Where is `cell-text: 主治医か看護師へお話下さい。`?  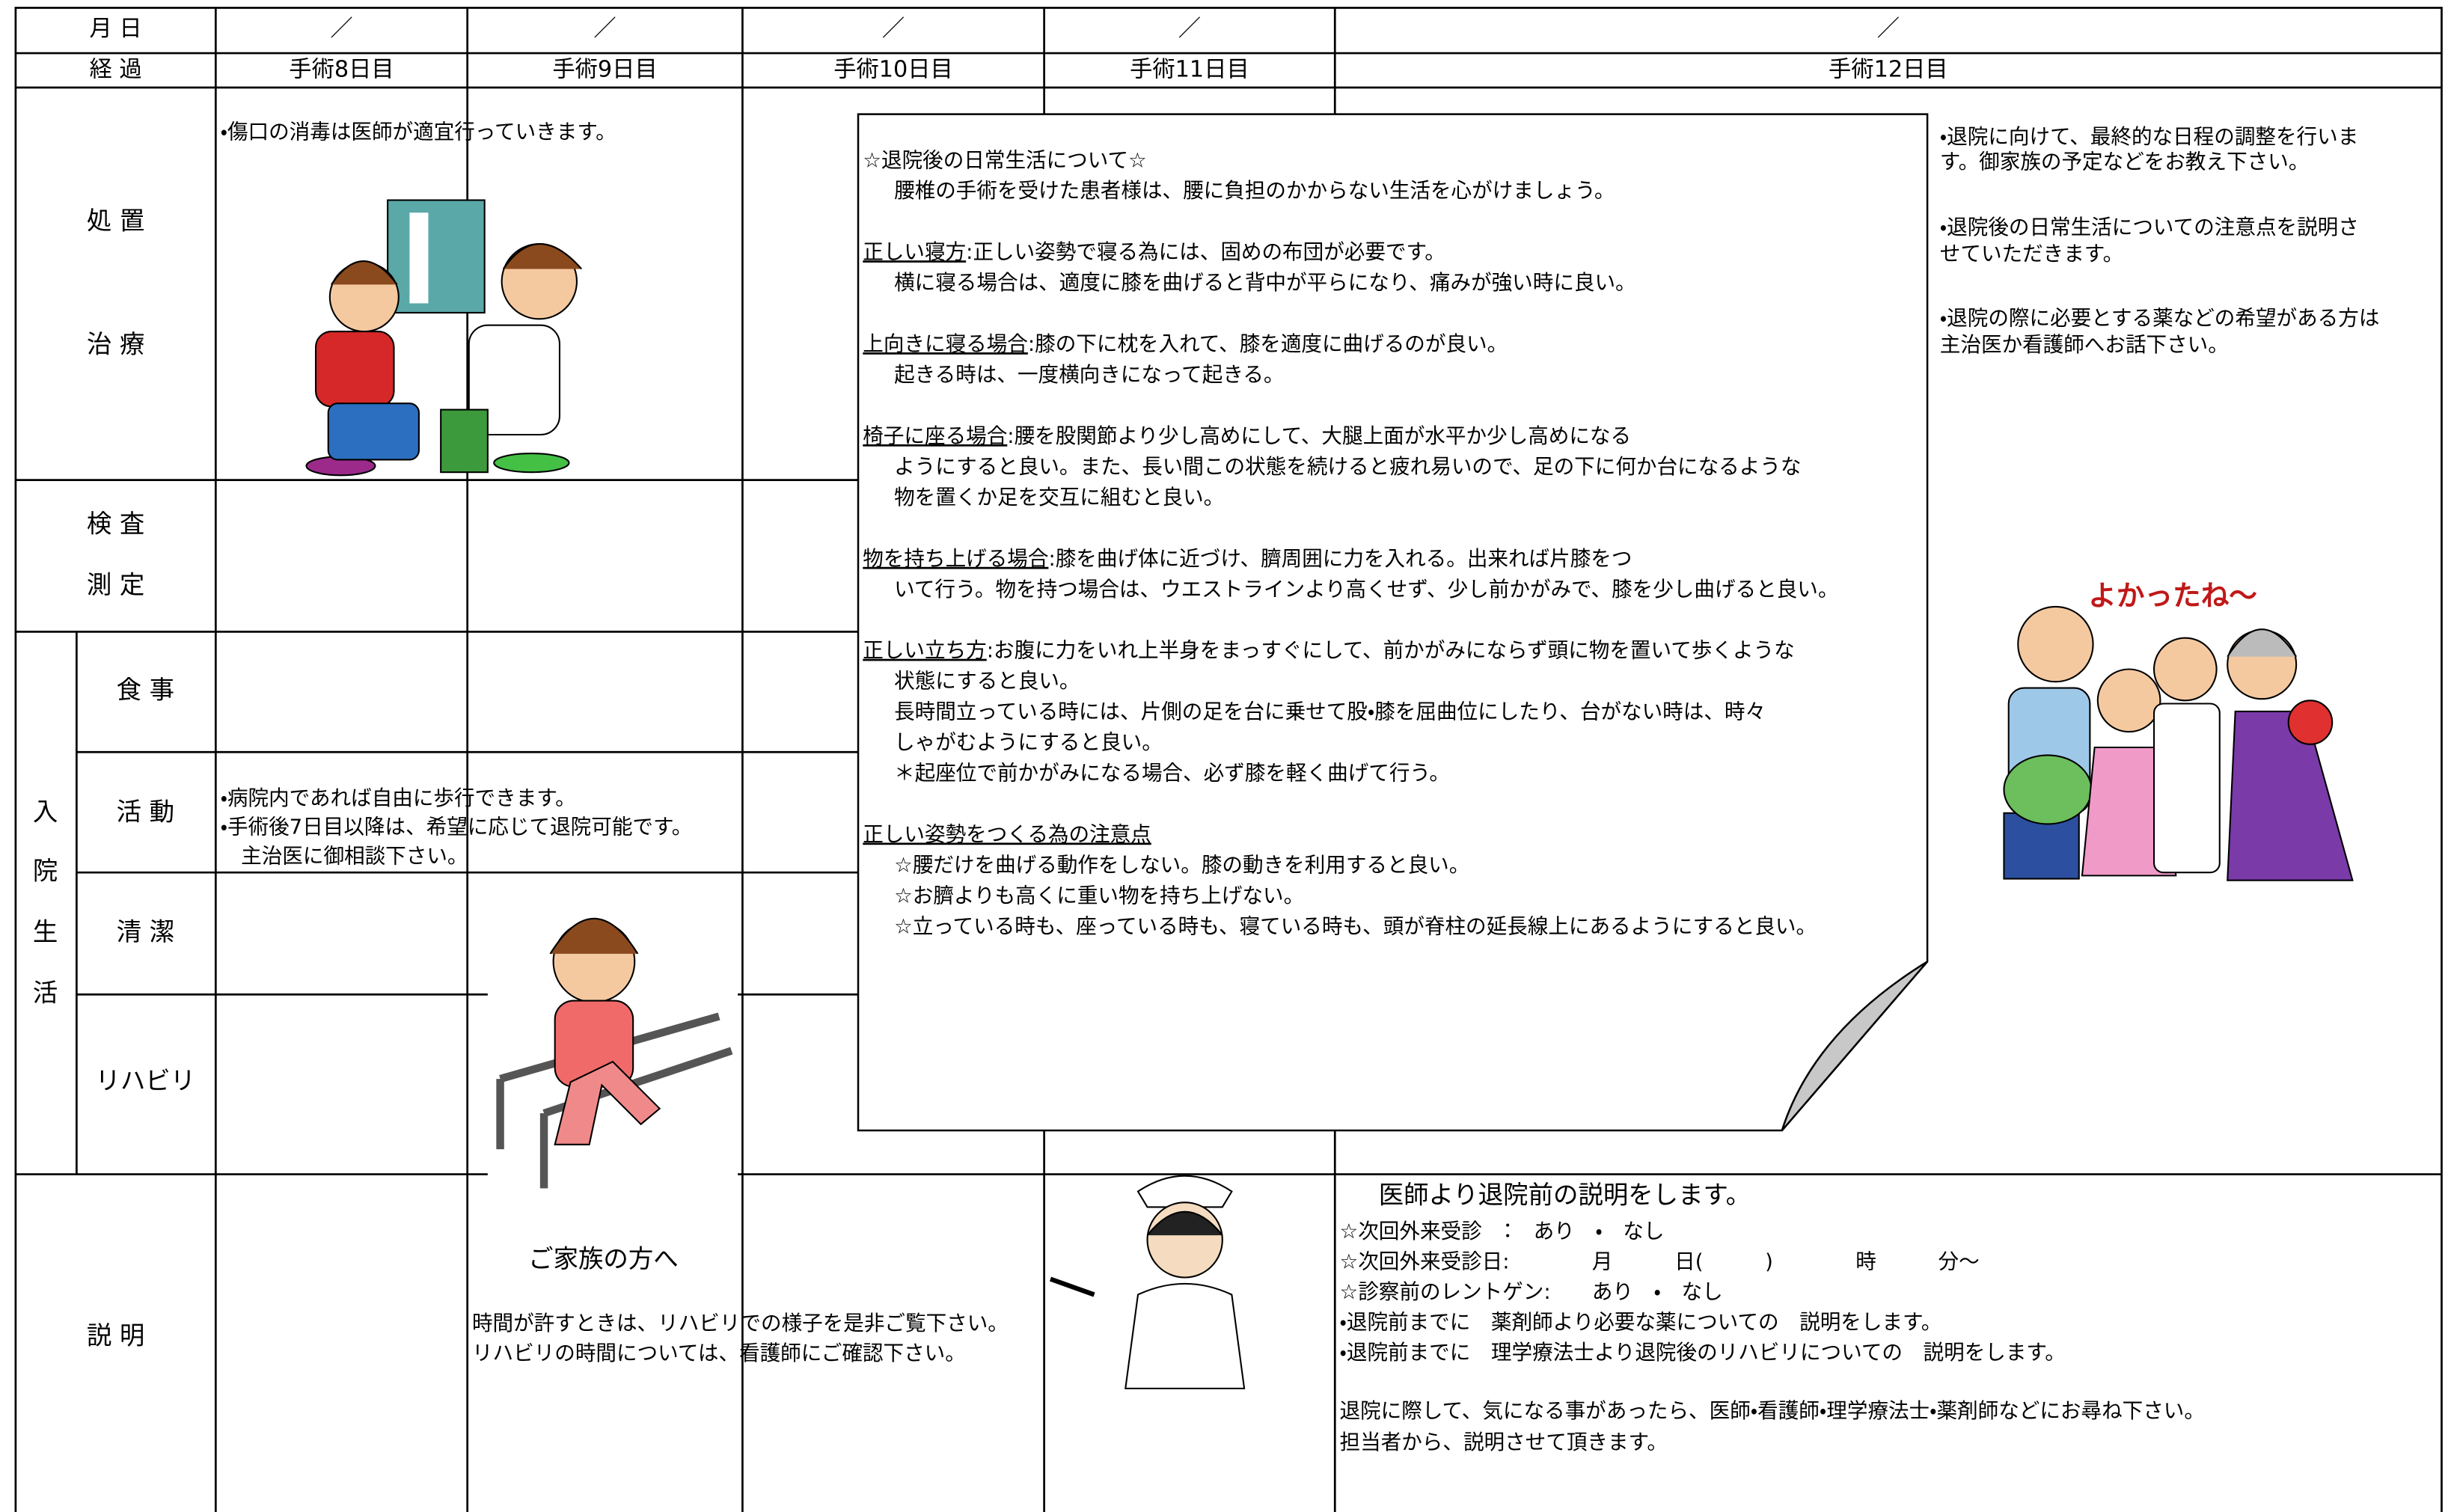 cell-text: 主治医か看護師へお話下さい。 is located at coordinates (2084, 344).